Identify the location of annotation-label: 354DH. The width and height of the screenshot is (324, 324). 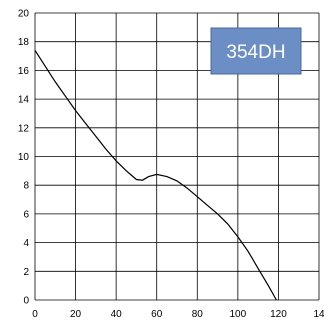
(255, 52).